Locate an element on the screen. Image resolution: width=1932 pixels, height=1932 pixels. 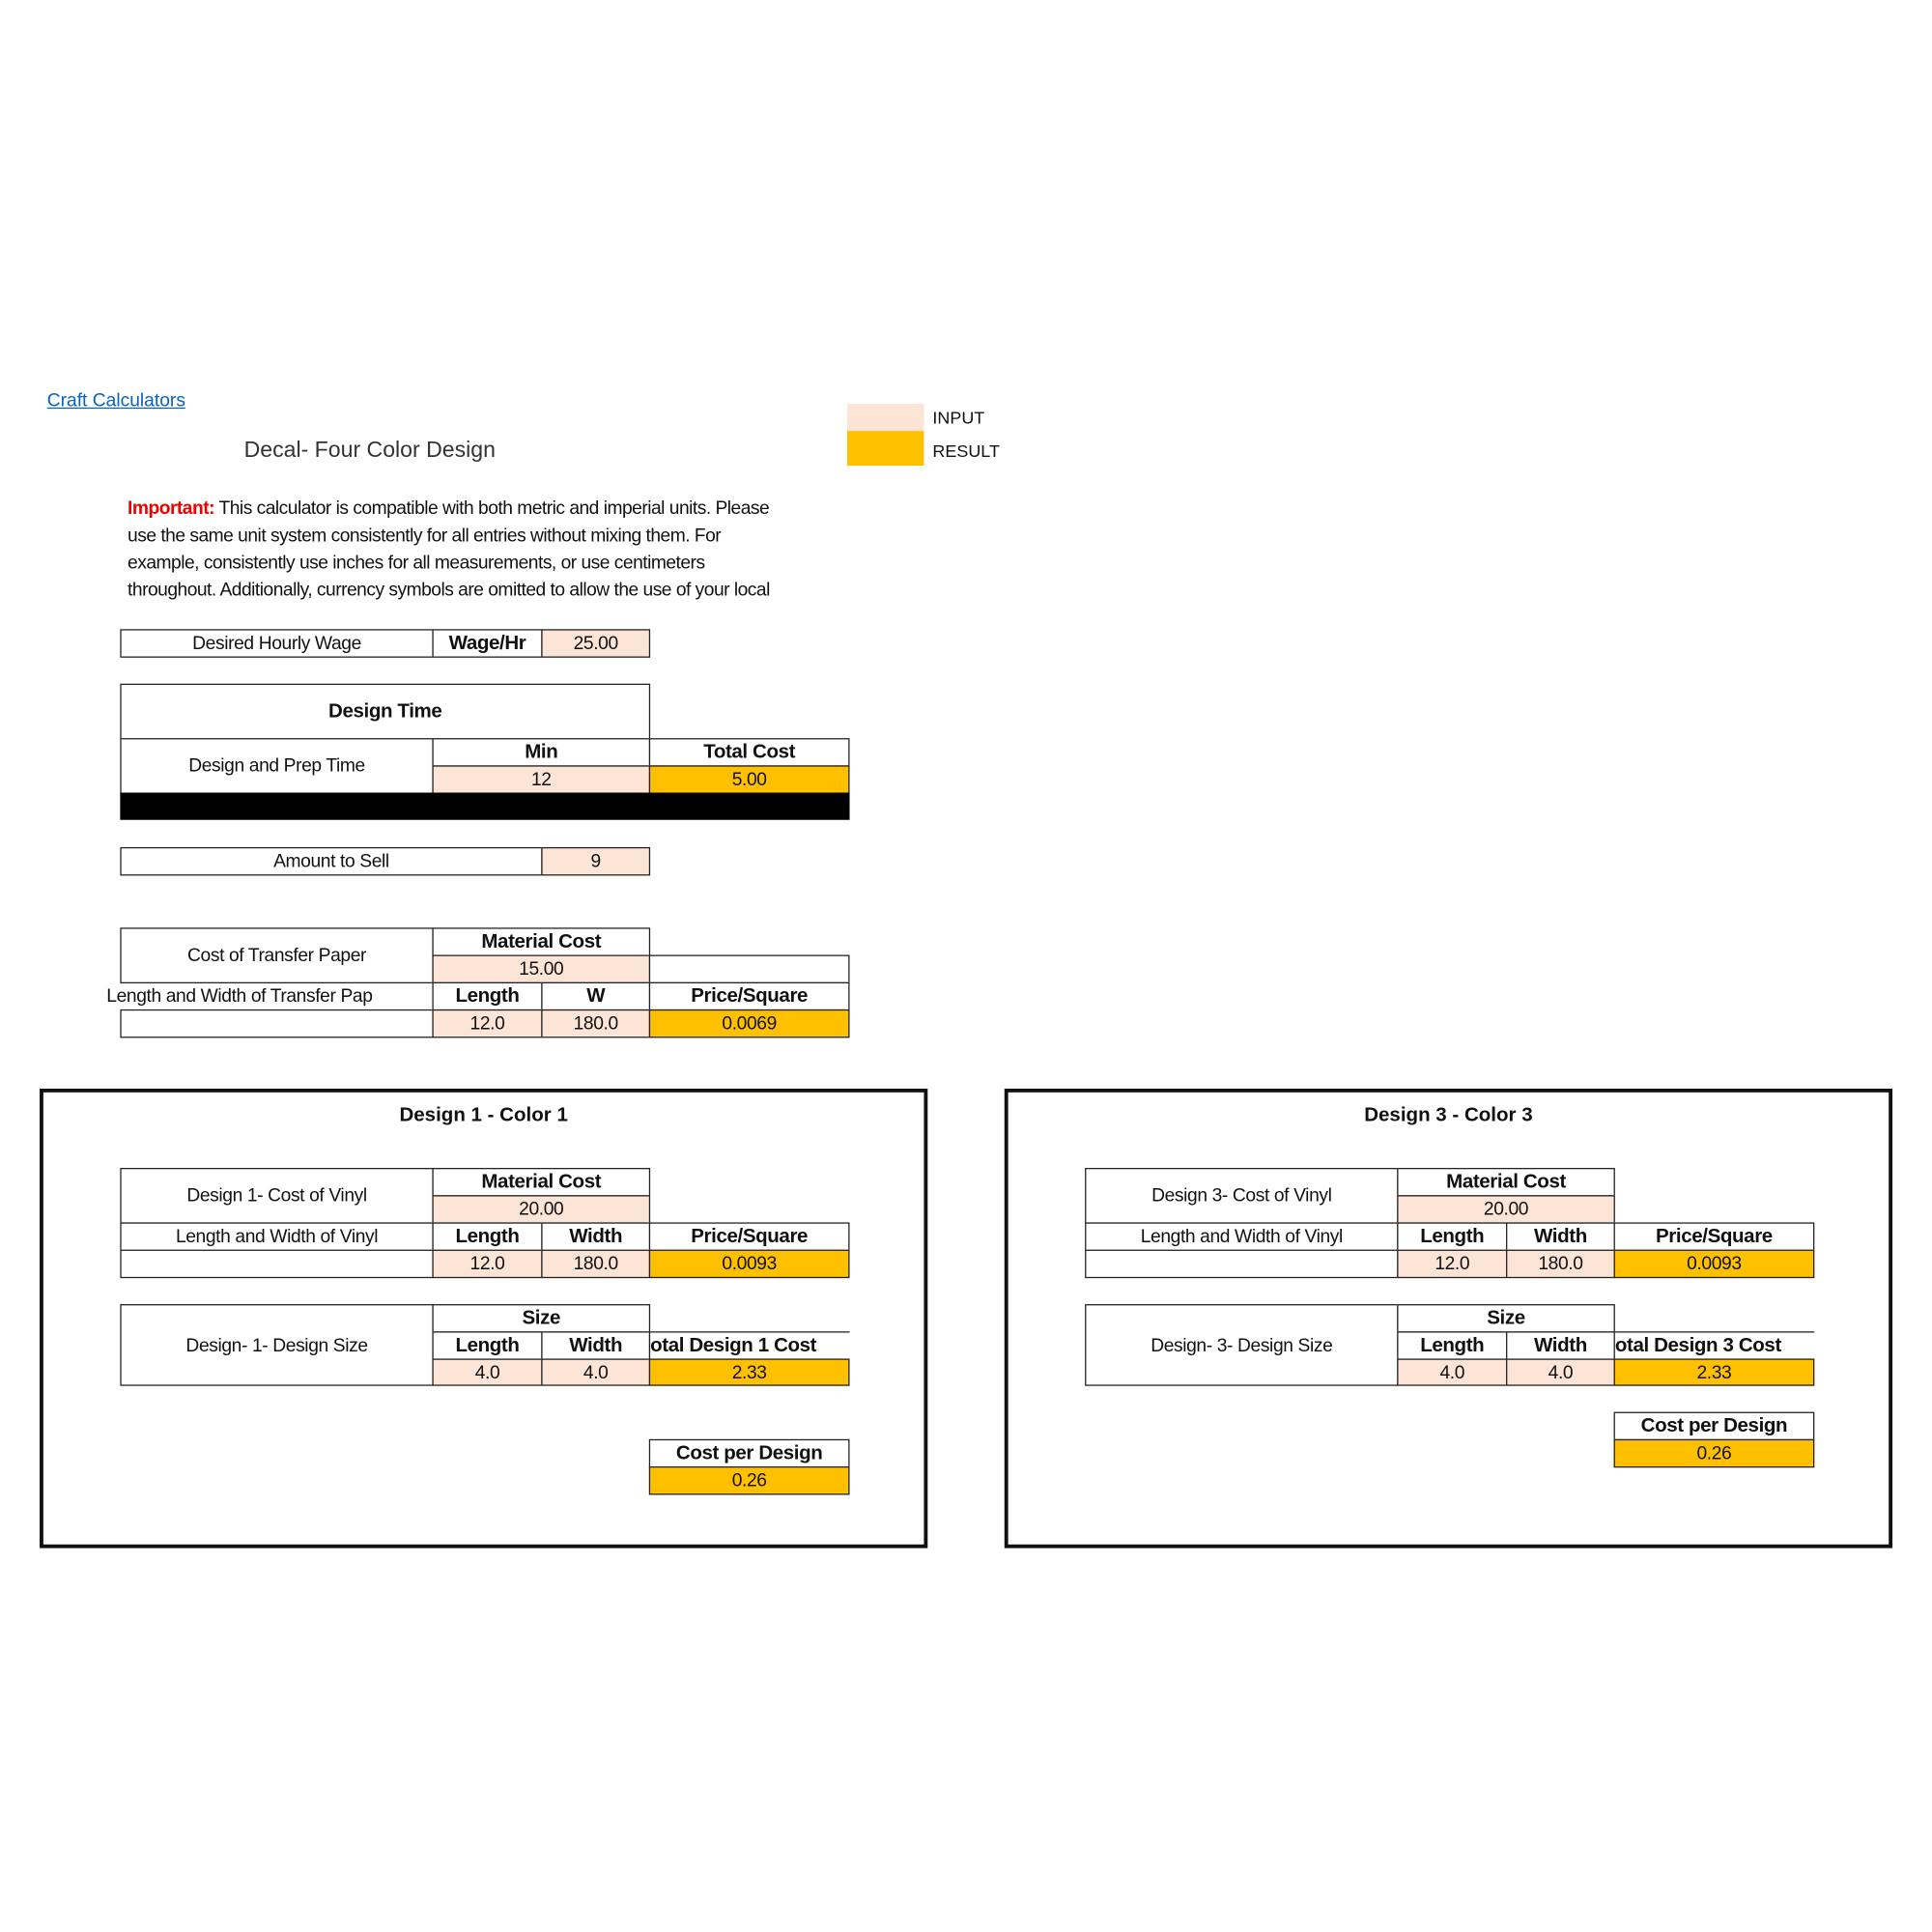
vinyl-cost-label: Design 3- Cost of Vinyl is located at coordinates (1242, 1196).